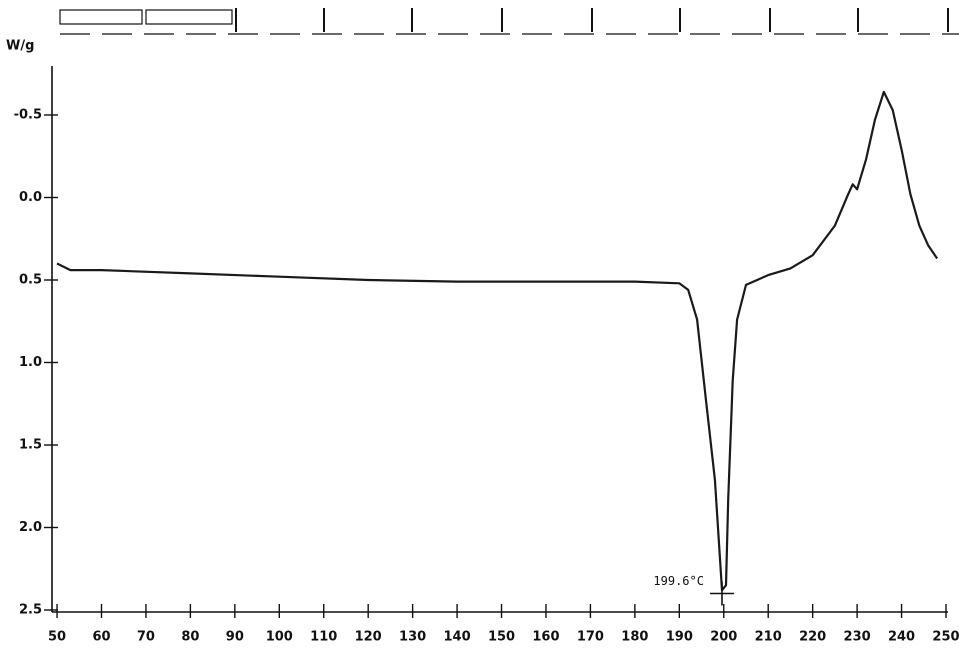 The width and height of the screenshot is (959, 656). I want to click on x-tick-label: 200, so click(723, 637).